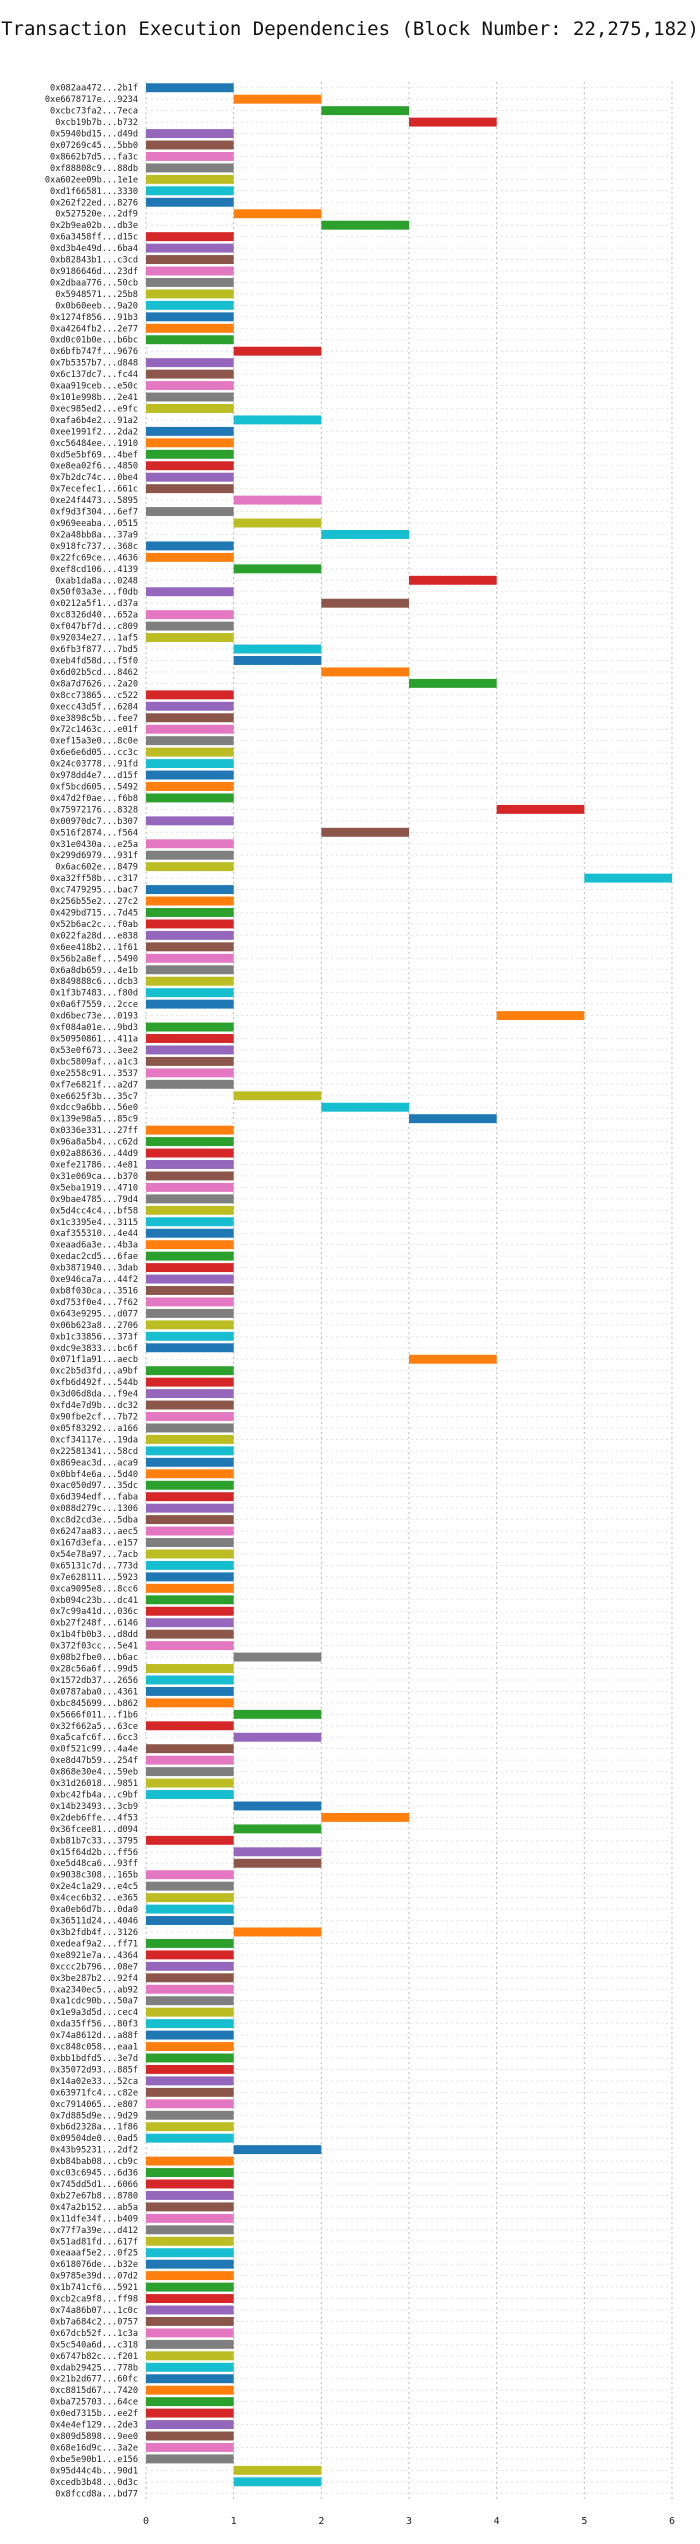 The width and height of the screenshot is (700, 2544). I want to click on transaction-label: 0xdab29425...778b, so click(94, 2368).